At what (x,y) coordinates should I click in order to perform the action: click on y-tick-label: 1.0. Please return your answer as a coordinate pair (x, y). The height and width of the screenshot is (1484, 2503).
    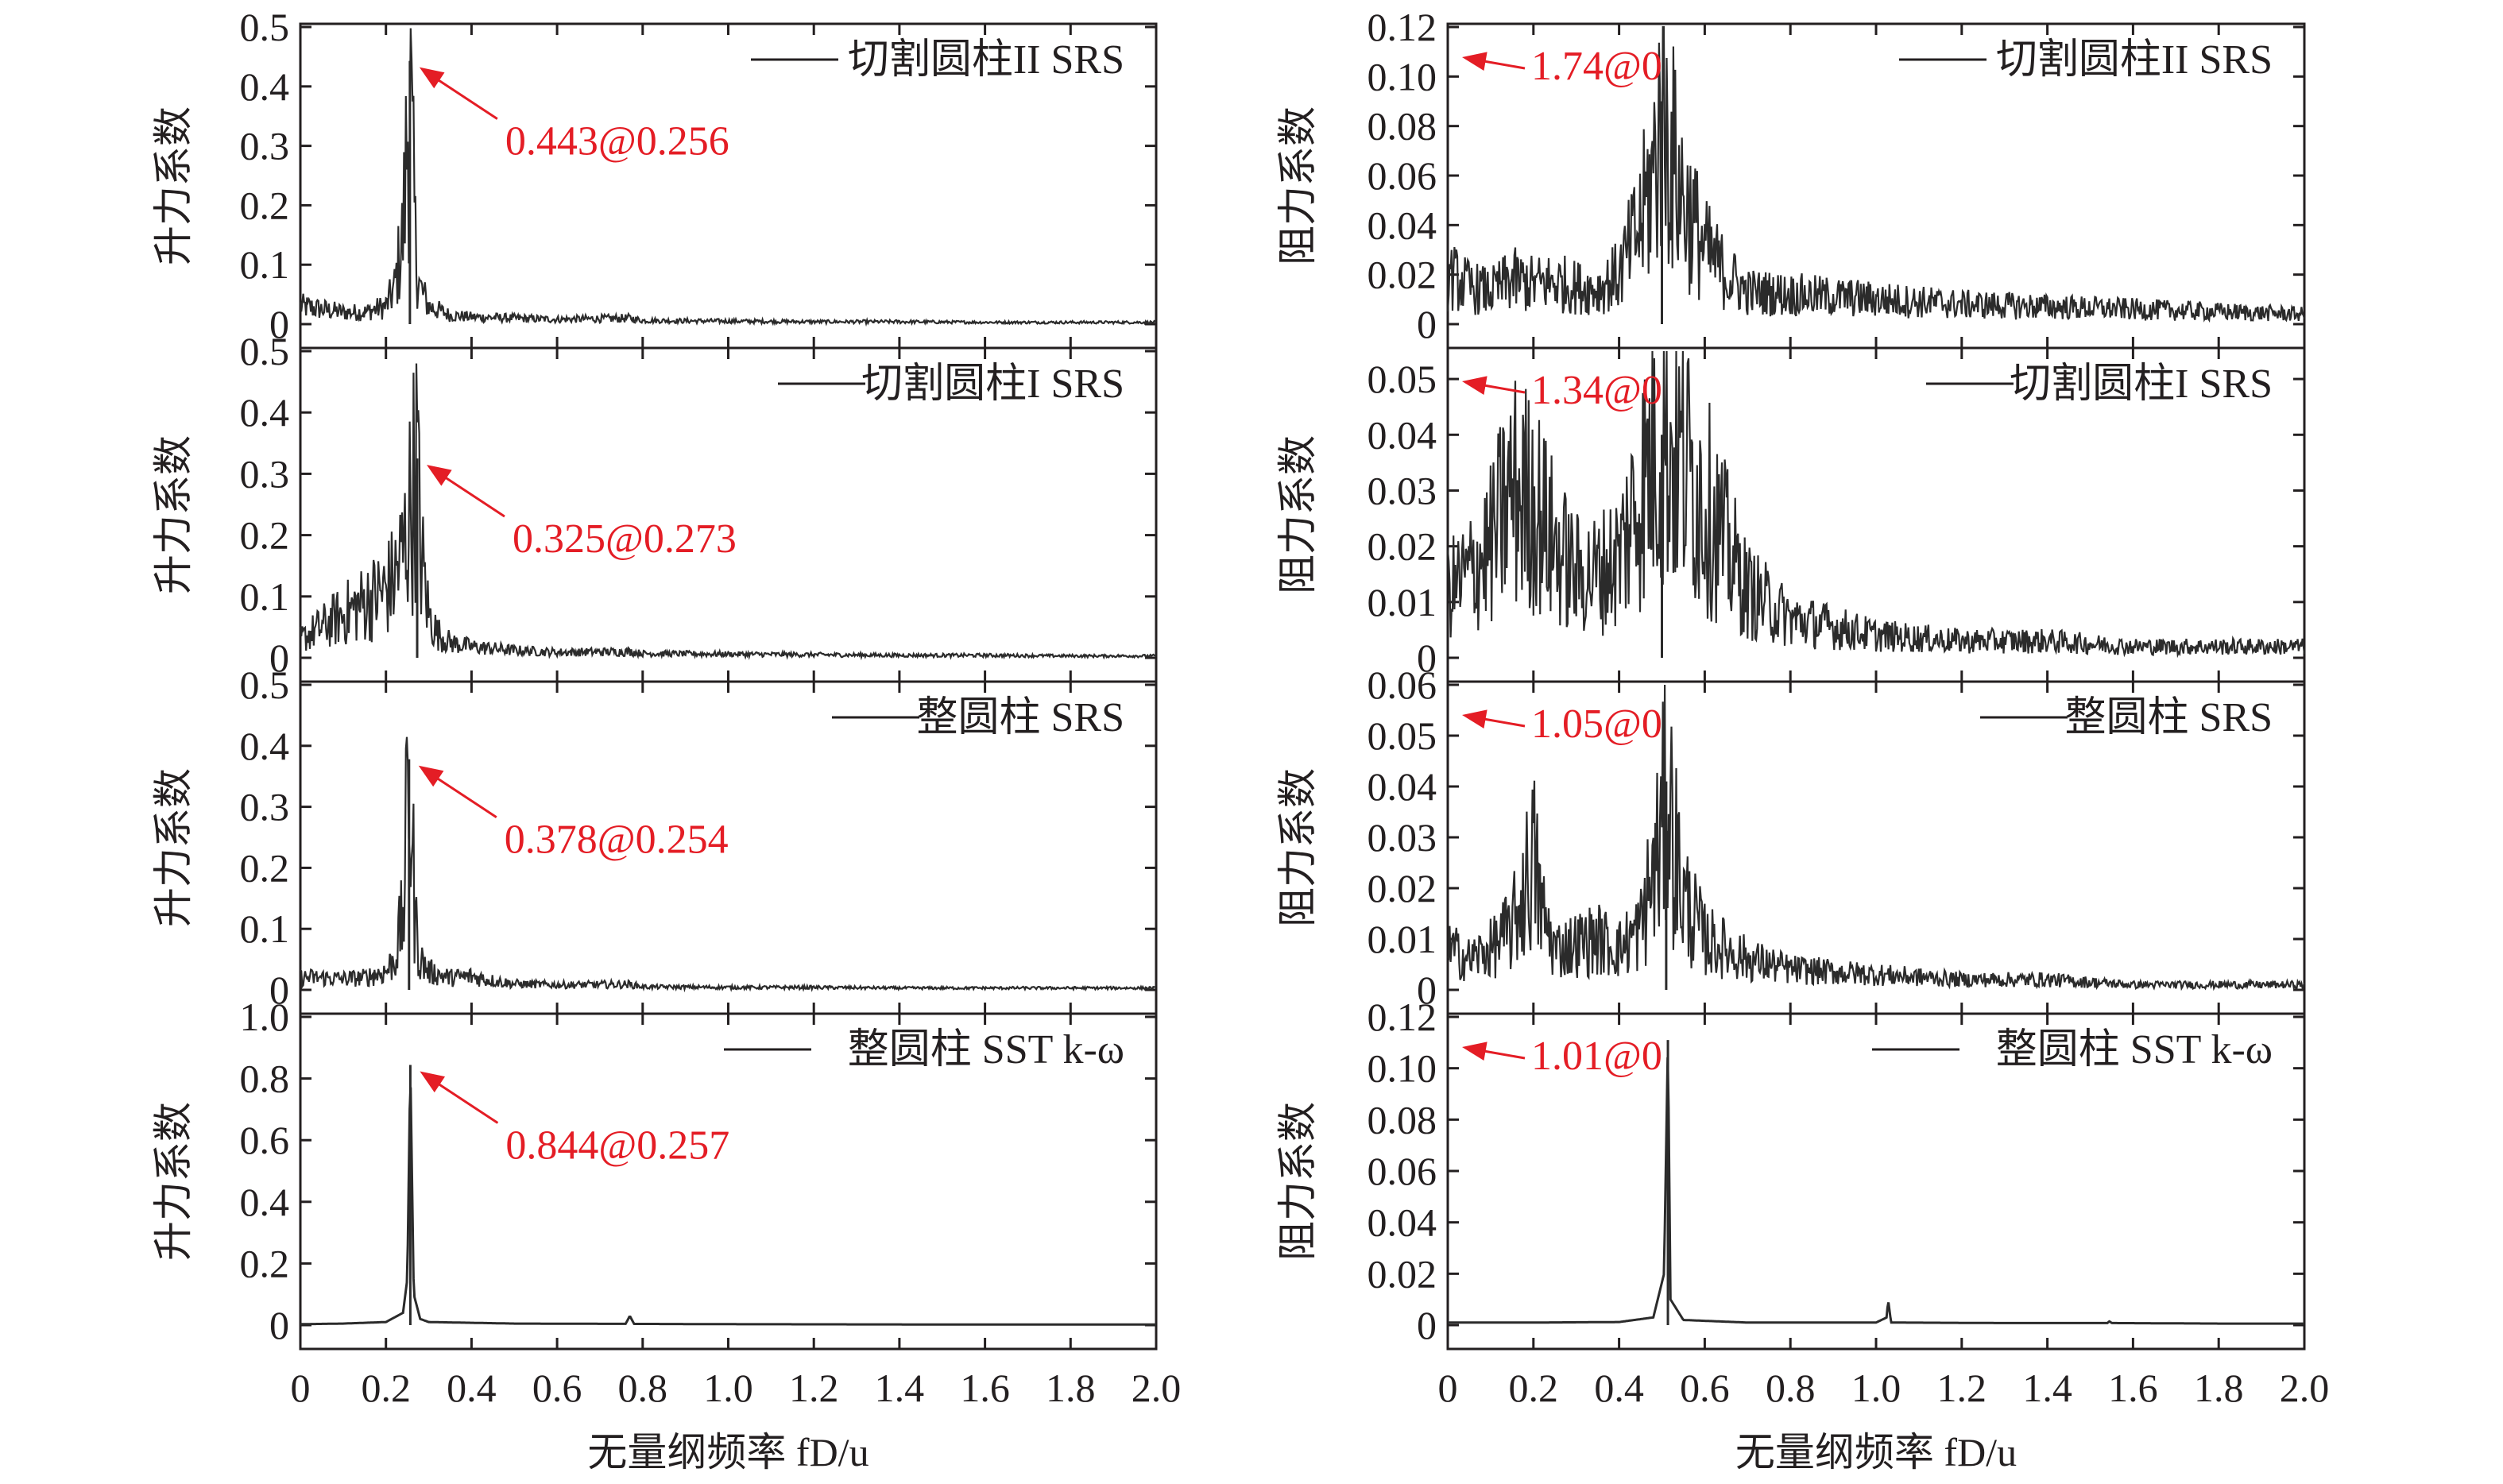
    Looking at the image, I should click on (265, 1017).